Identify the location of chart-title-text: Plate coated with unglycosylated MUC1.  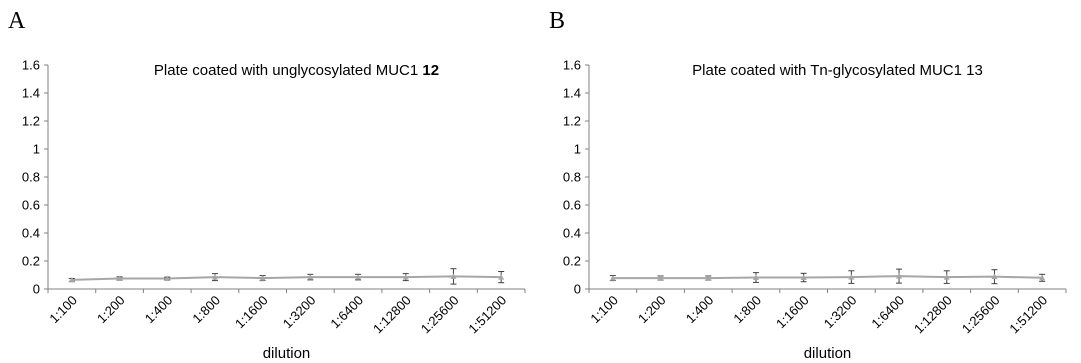
(288, 70).